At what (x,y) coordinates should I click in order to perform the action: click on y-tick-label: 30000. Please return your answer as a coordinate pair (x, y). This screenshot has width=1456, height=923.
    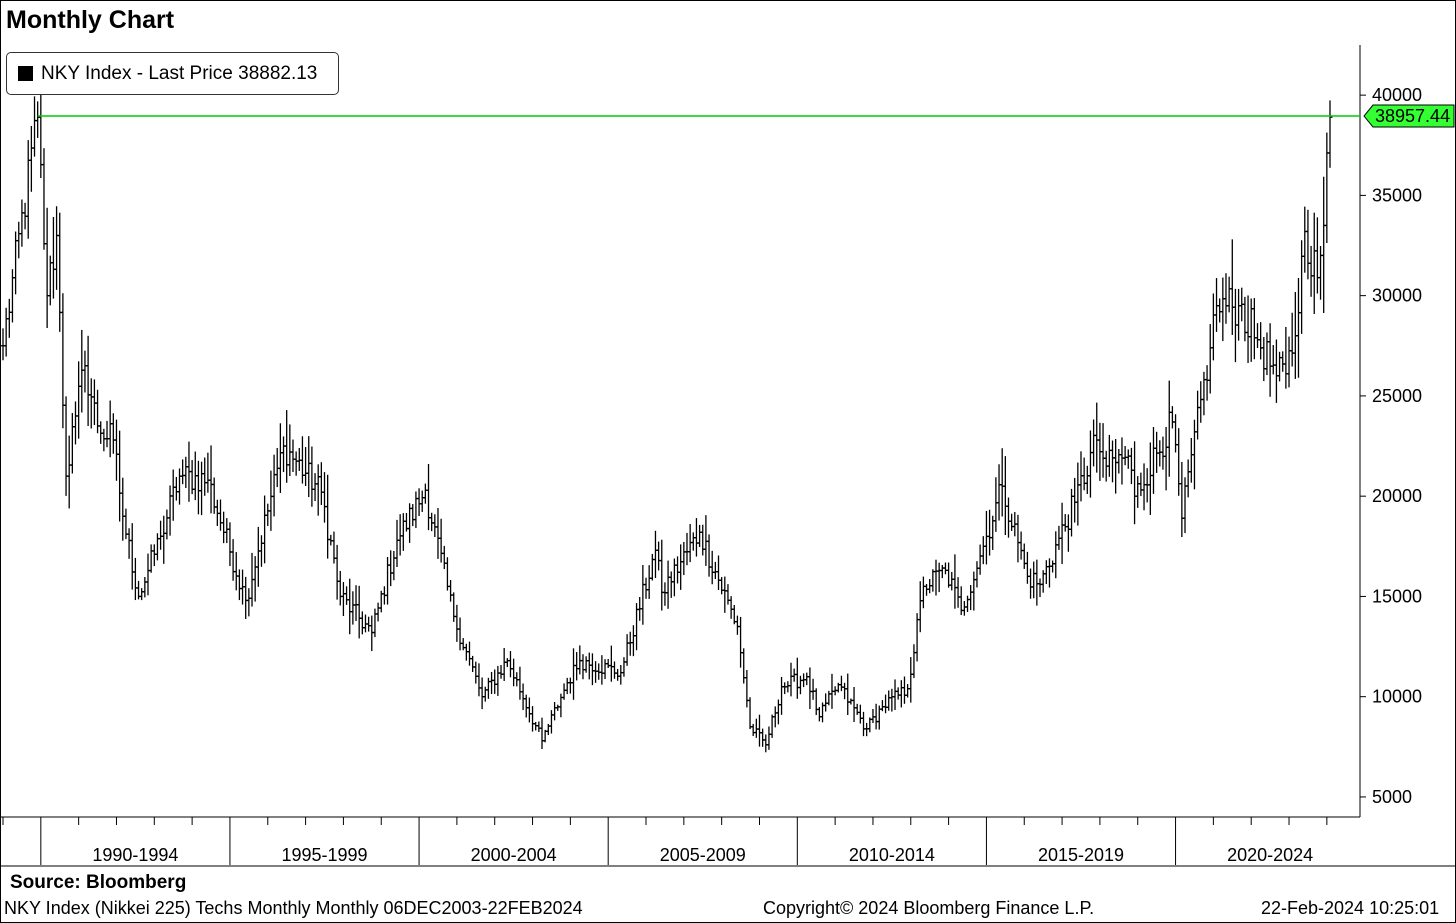
    Looking at the image, I should click on (1397, 296).